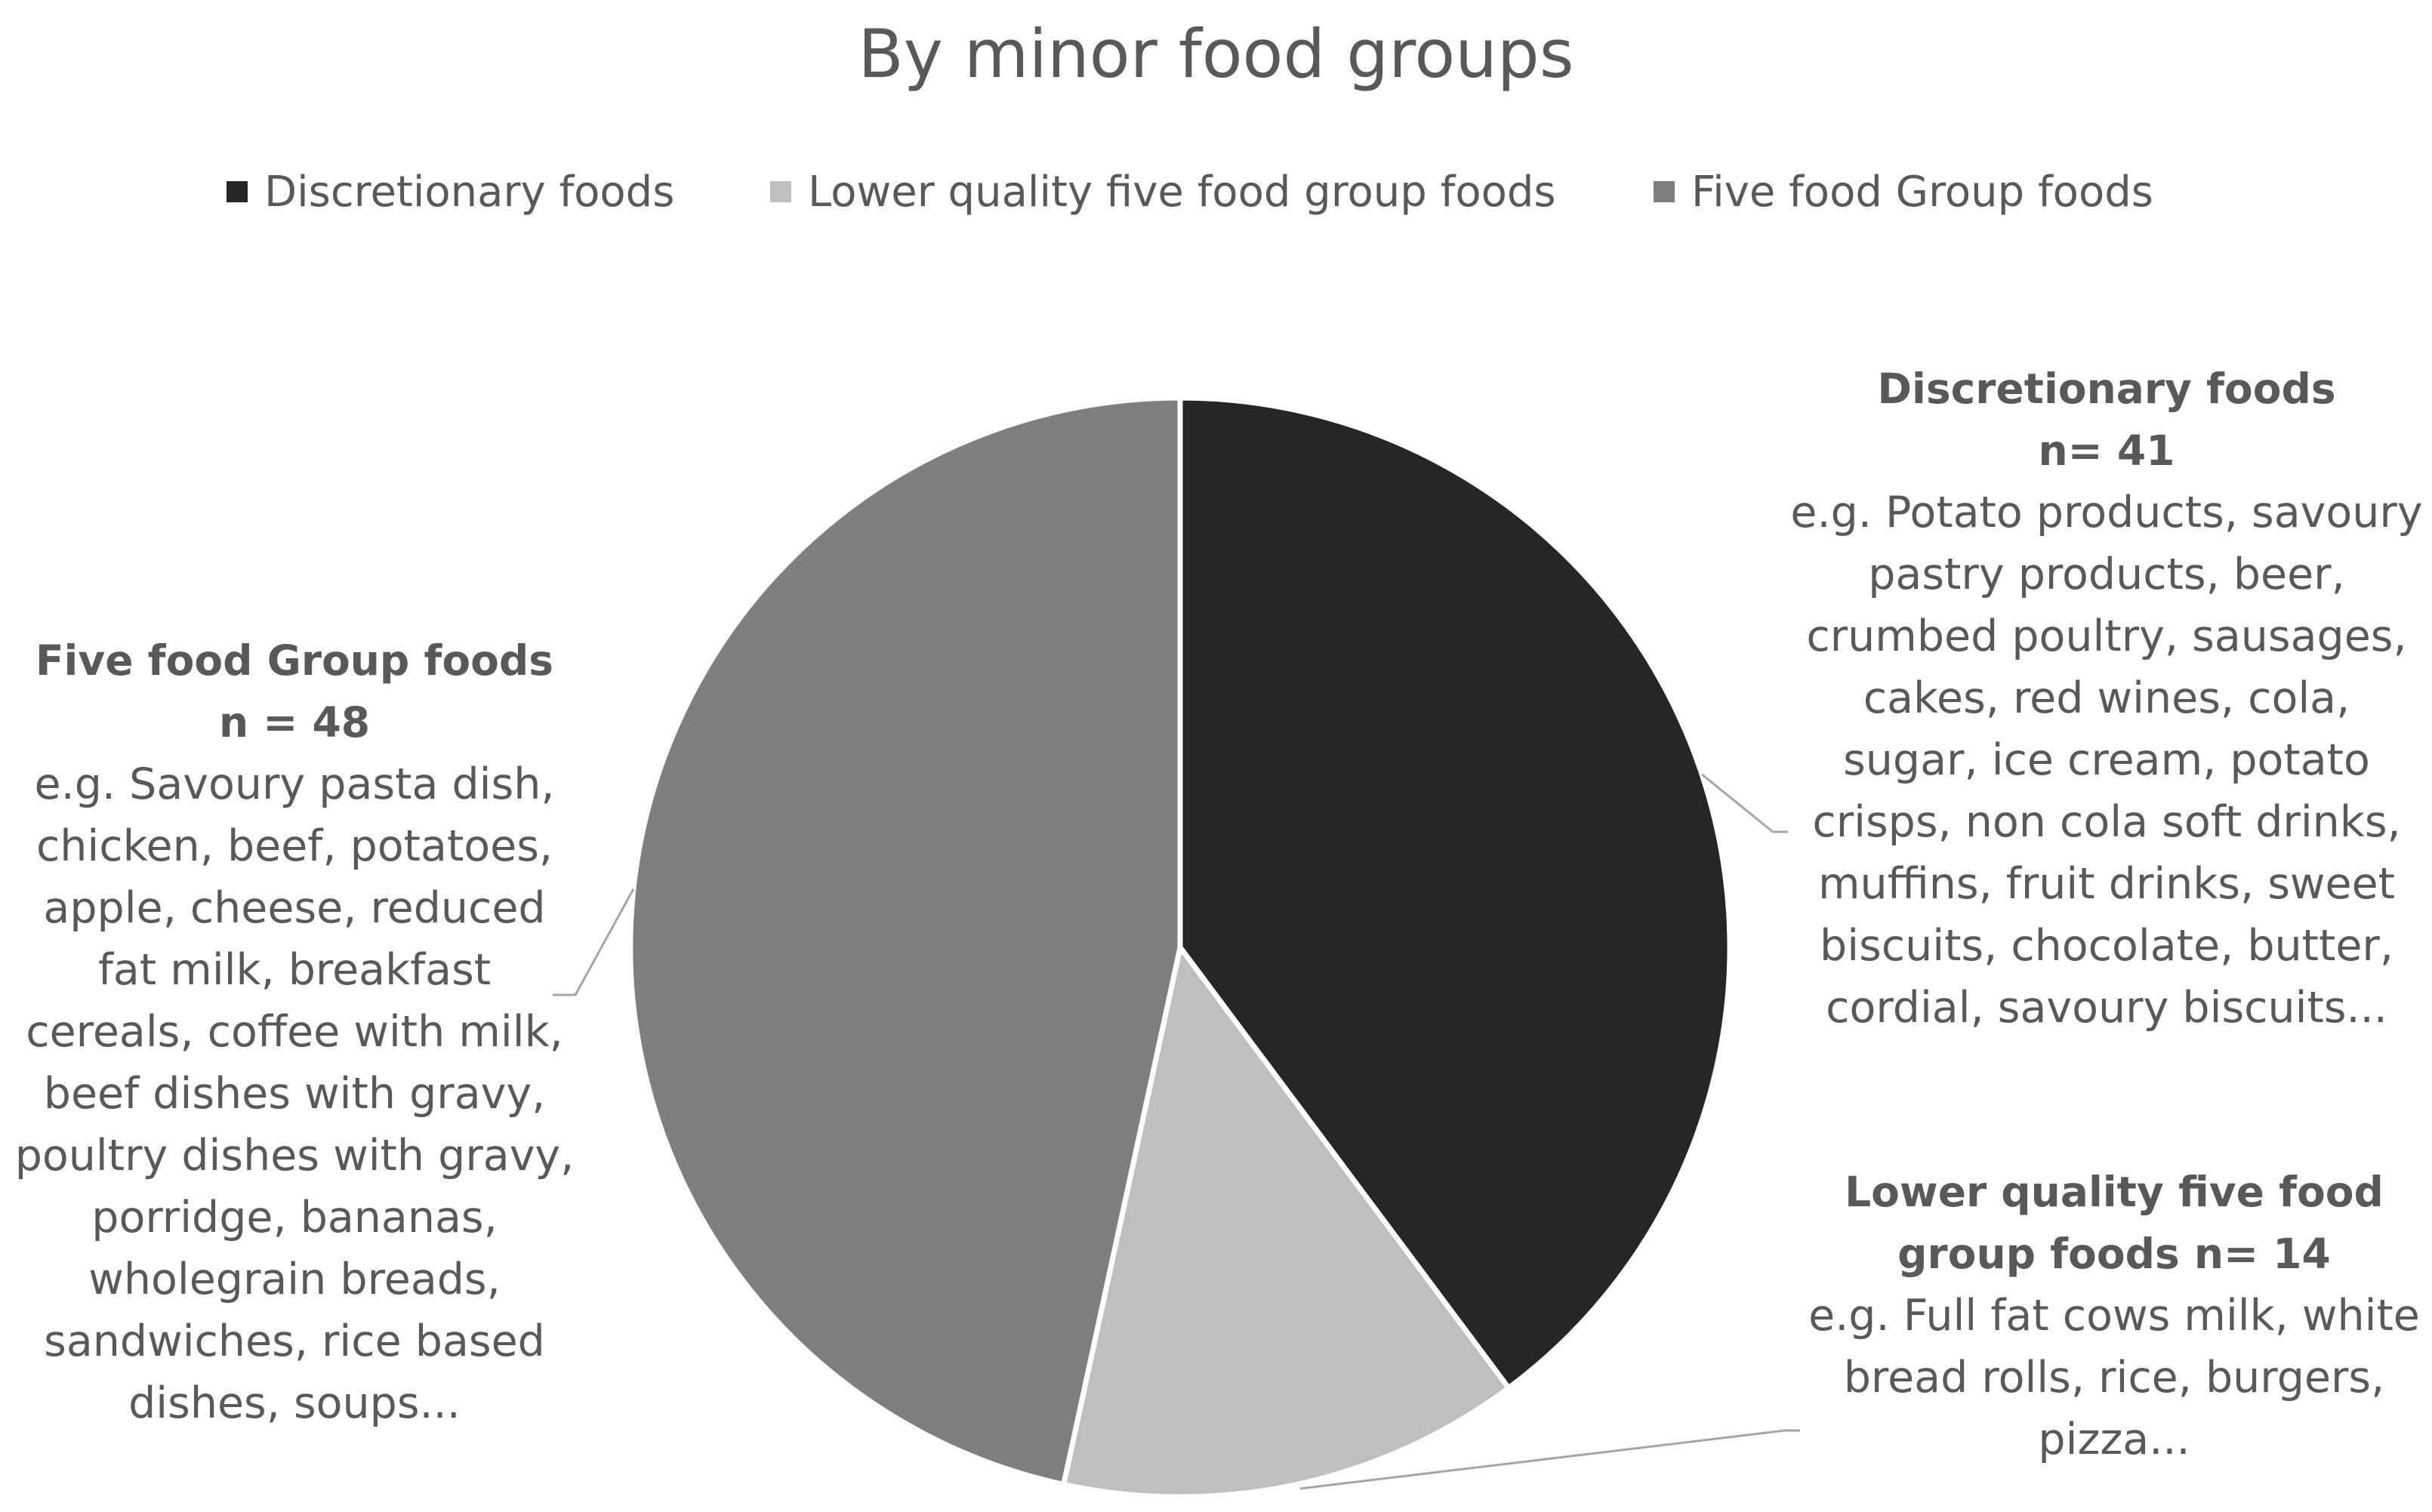 The height and width of the screenshot is (1512, 2432). Describe the element at coordinates (2106, 451) in the screenshot. I see `data-label-discretionary-count: n= 41` at that location.